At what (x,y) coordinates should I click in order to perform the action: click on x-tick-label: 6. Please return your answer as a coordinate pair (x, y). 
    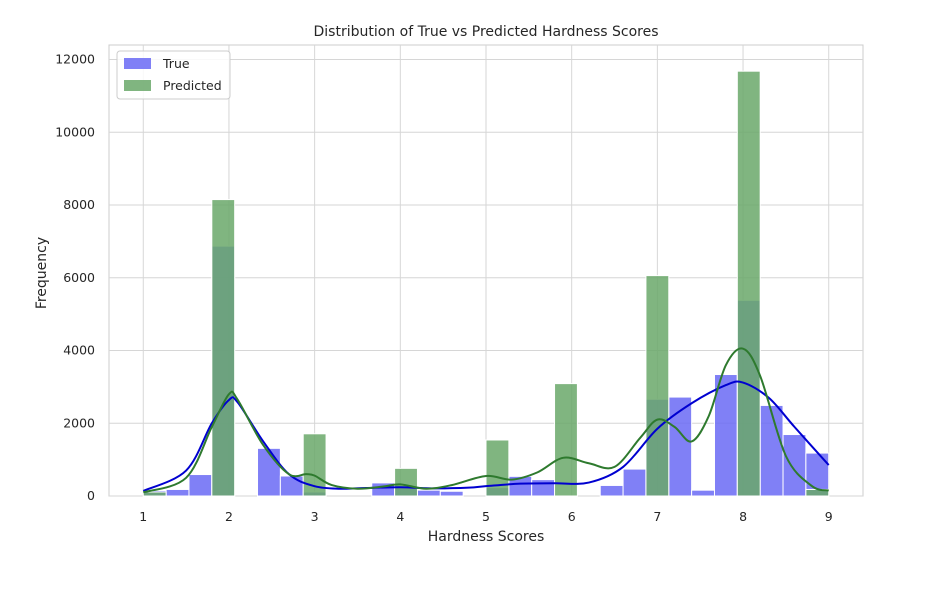
    Looking at the image, I should click on (572, 516).